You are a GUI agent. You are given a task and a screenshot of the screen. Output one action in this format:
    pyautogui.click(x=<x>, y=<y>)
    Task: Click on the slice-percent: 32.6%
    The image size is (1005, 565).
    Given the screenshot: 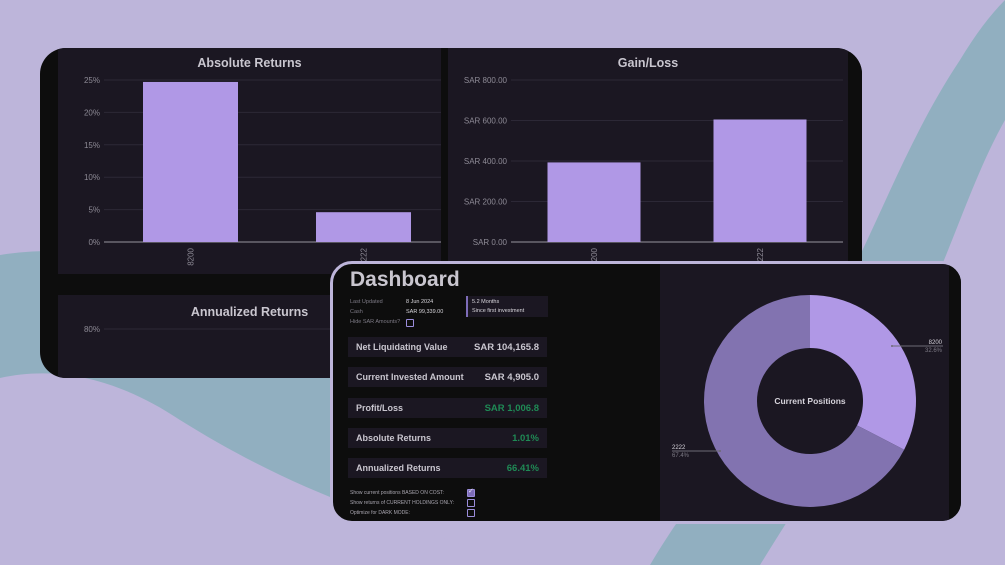 What is the action you would take?
    pyautogui.click(x=934, y=351)
    